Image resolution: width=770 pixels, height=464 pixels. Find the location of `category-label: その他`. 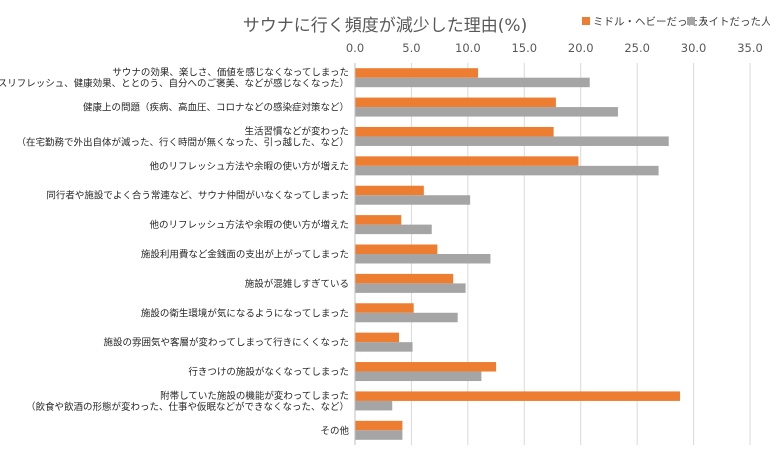

category-label: その他 is located at coordinates (334, 431).